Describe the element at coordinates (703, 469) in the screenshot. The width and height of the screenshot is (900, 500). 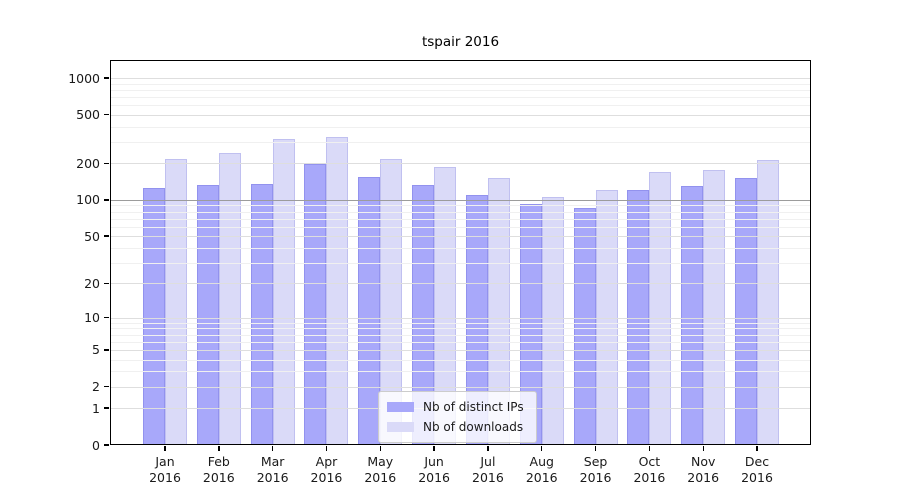
I see `x-tick-label: Nov 2016` at that location.